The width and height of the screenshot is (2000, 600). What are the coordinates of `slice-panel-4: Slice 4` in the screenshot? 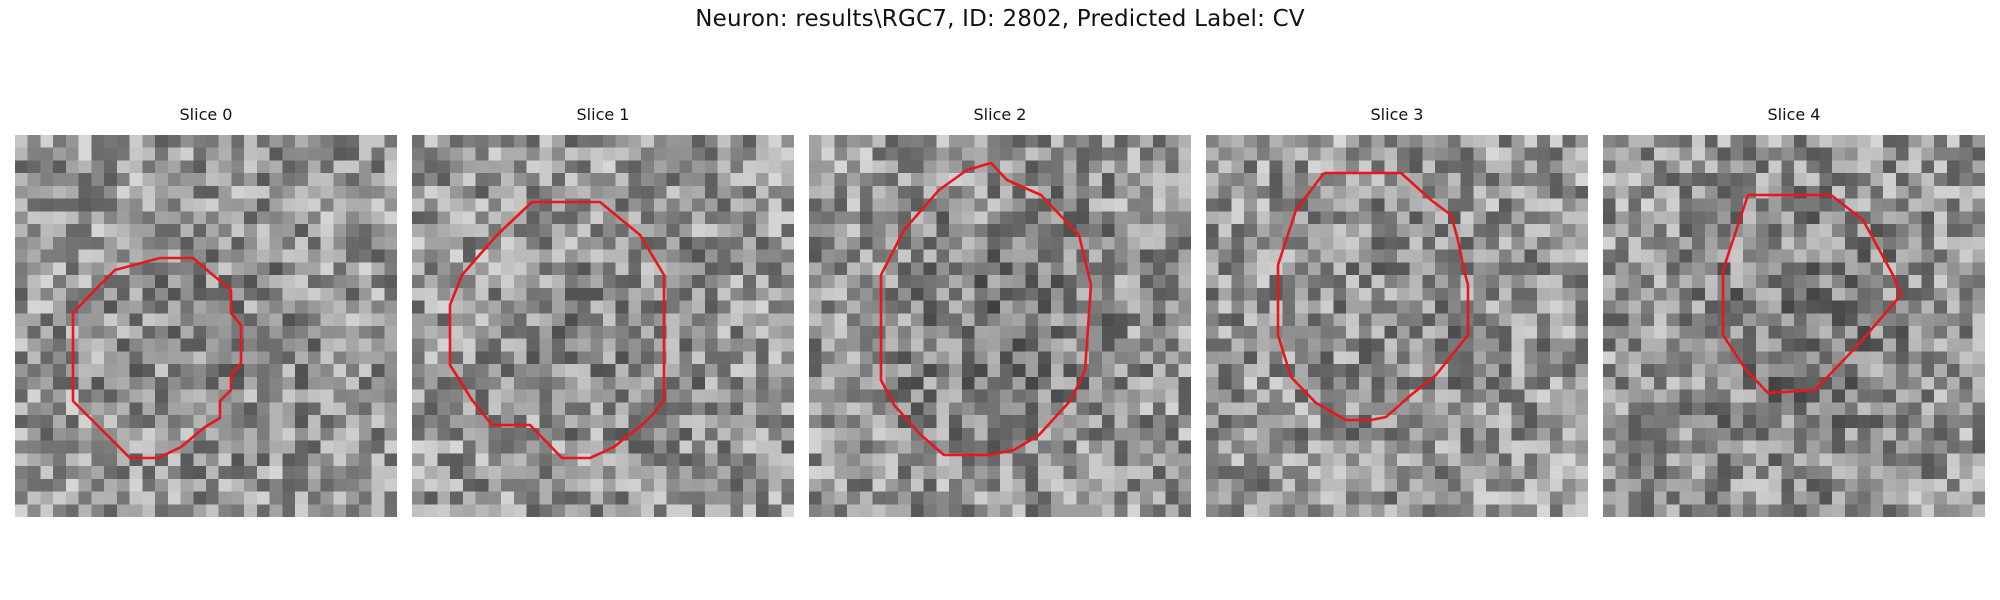 It's located at (1794, 311).